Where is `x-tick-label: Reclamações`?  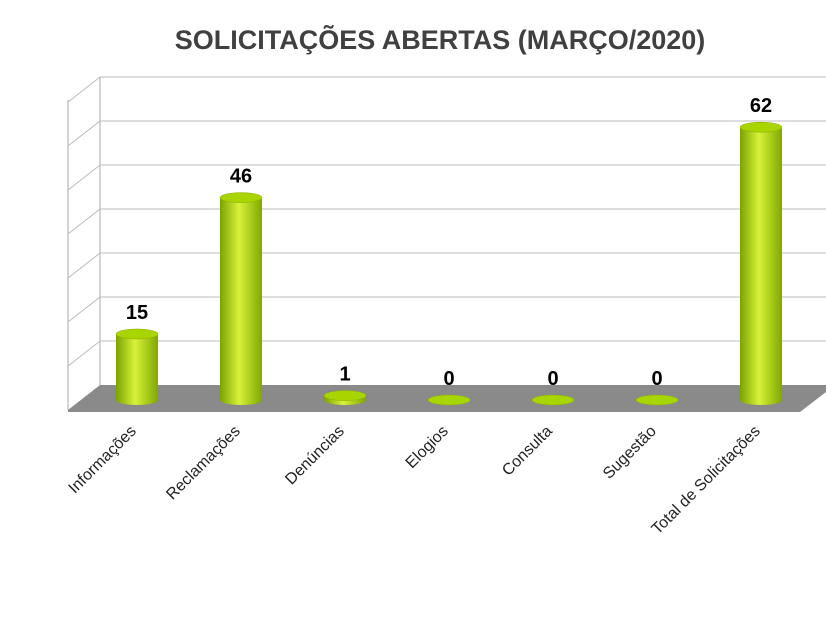 x-tick-label: Reclamações is located at coordinates (203, 463).